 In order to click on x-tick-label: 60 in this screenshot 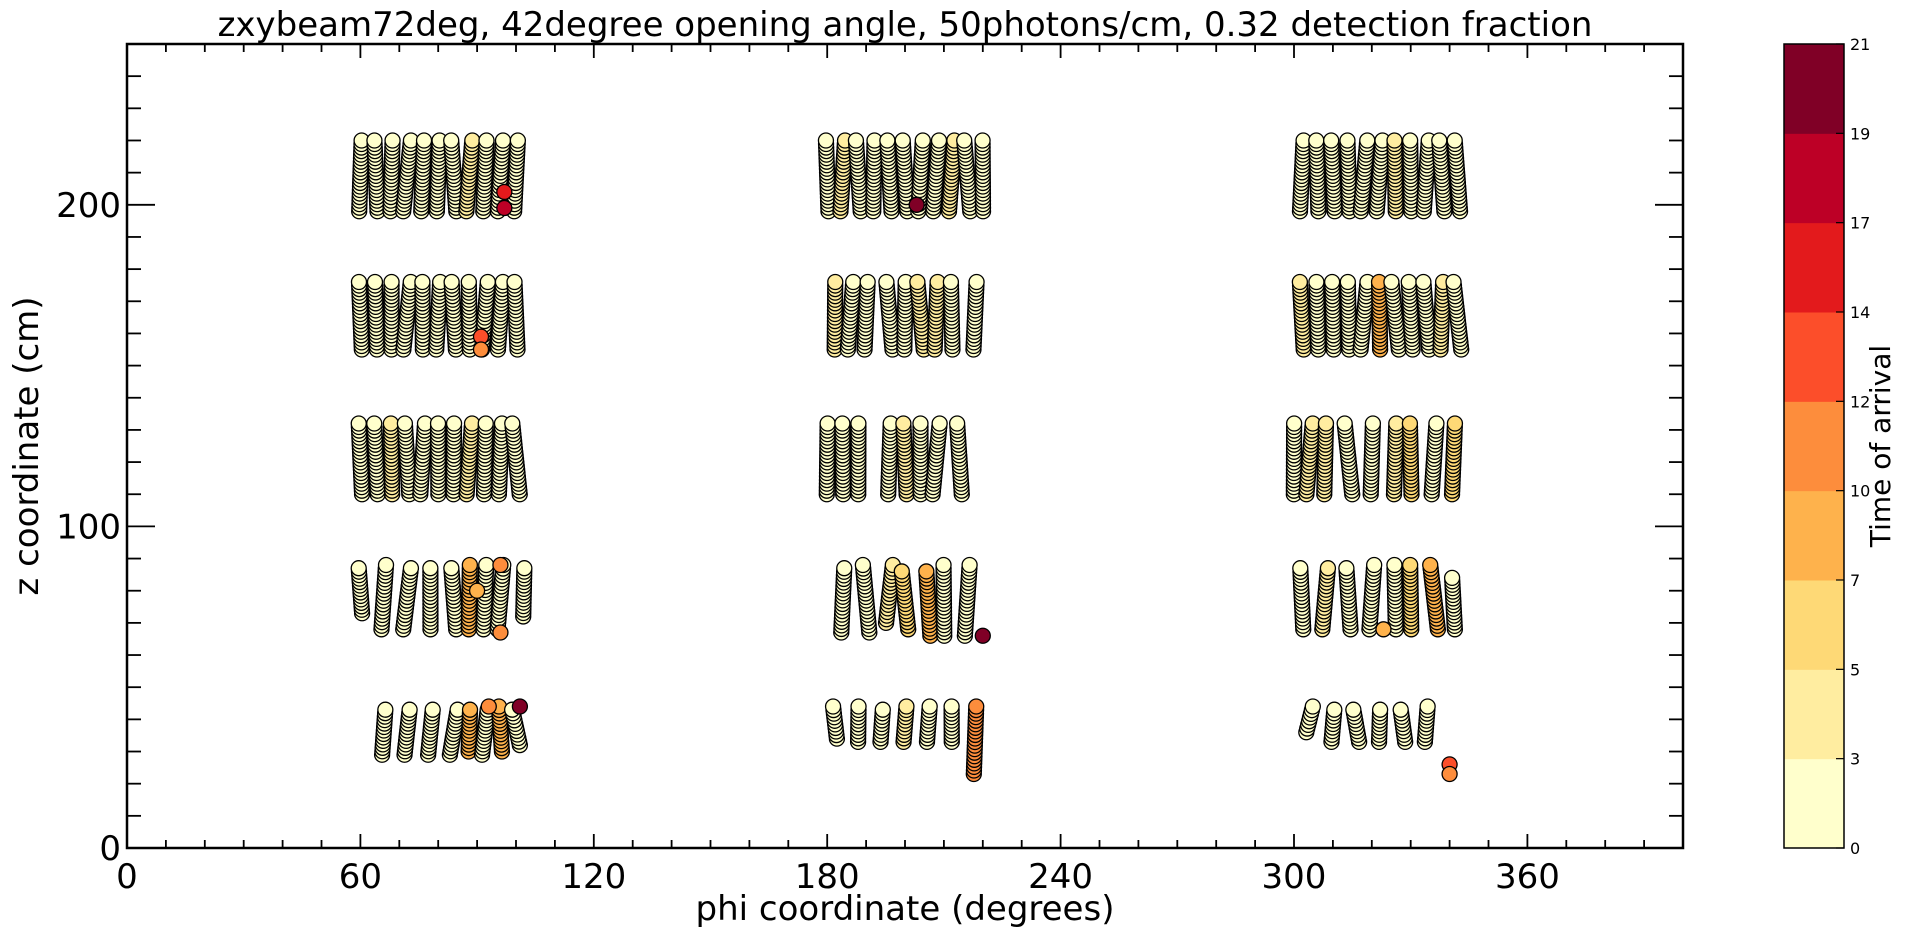, I will do `click(360, 877)`.